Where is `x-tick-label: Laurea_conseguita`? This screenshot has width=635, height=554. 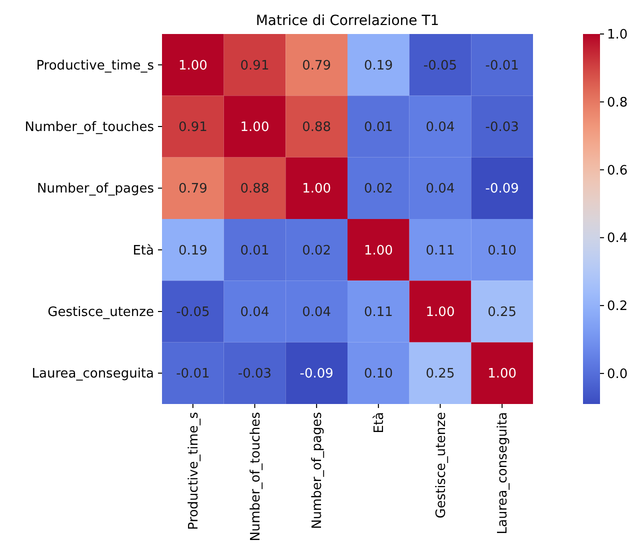 x-tick-label: Laurea_conseguita is located at coordinates (503, 473).